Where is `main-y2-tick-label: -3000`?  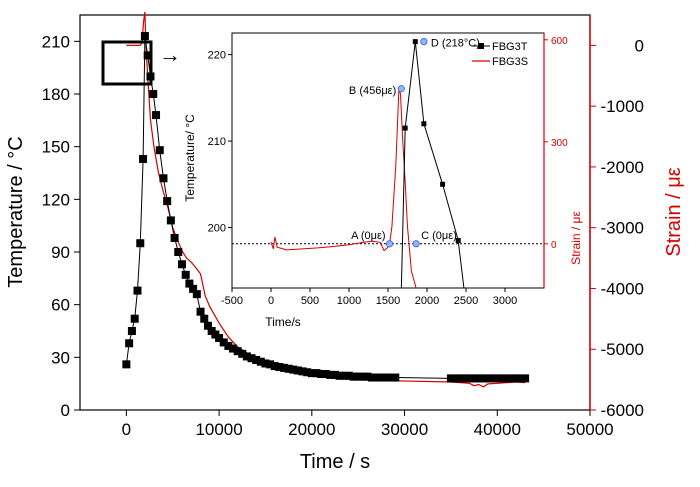 main-y2-tick-label: -3000 is located at coordinates (622, 228).